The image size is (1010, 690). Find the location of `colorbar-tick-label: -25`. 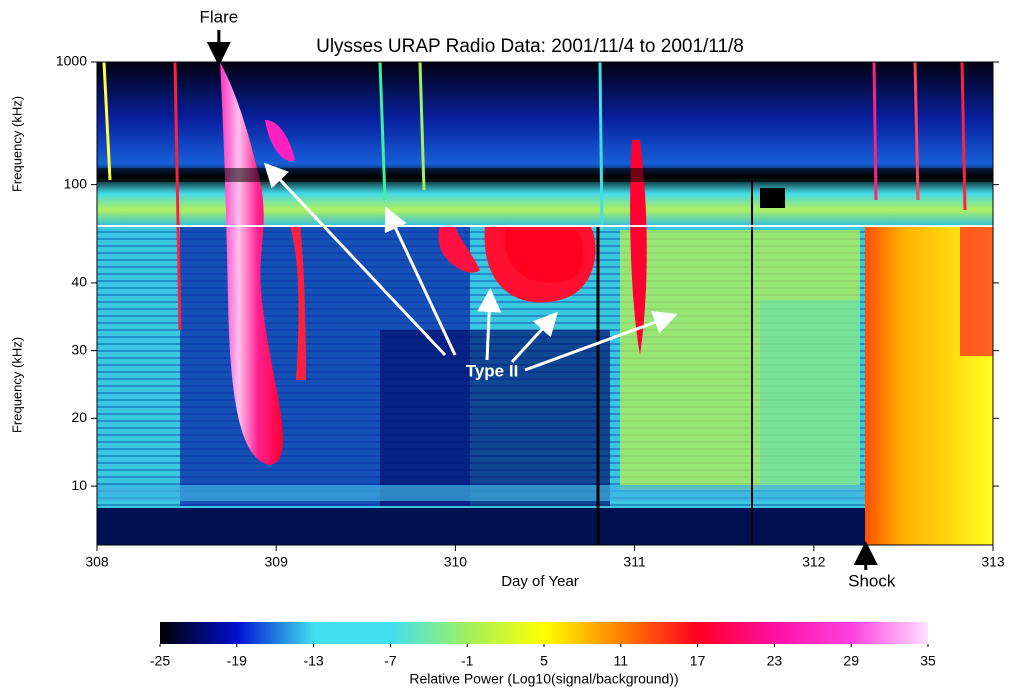

colorbar-tick-label: -25 is located at coordinates (160, 661).